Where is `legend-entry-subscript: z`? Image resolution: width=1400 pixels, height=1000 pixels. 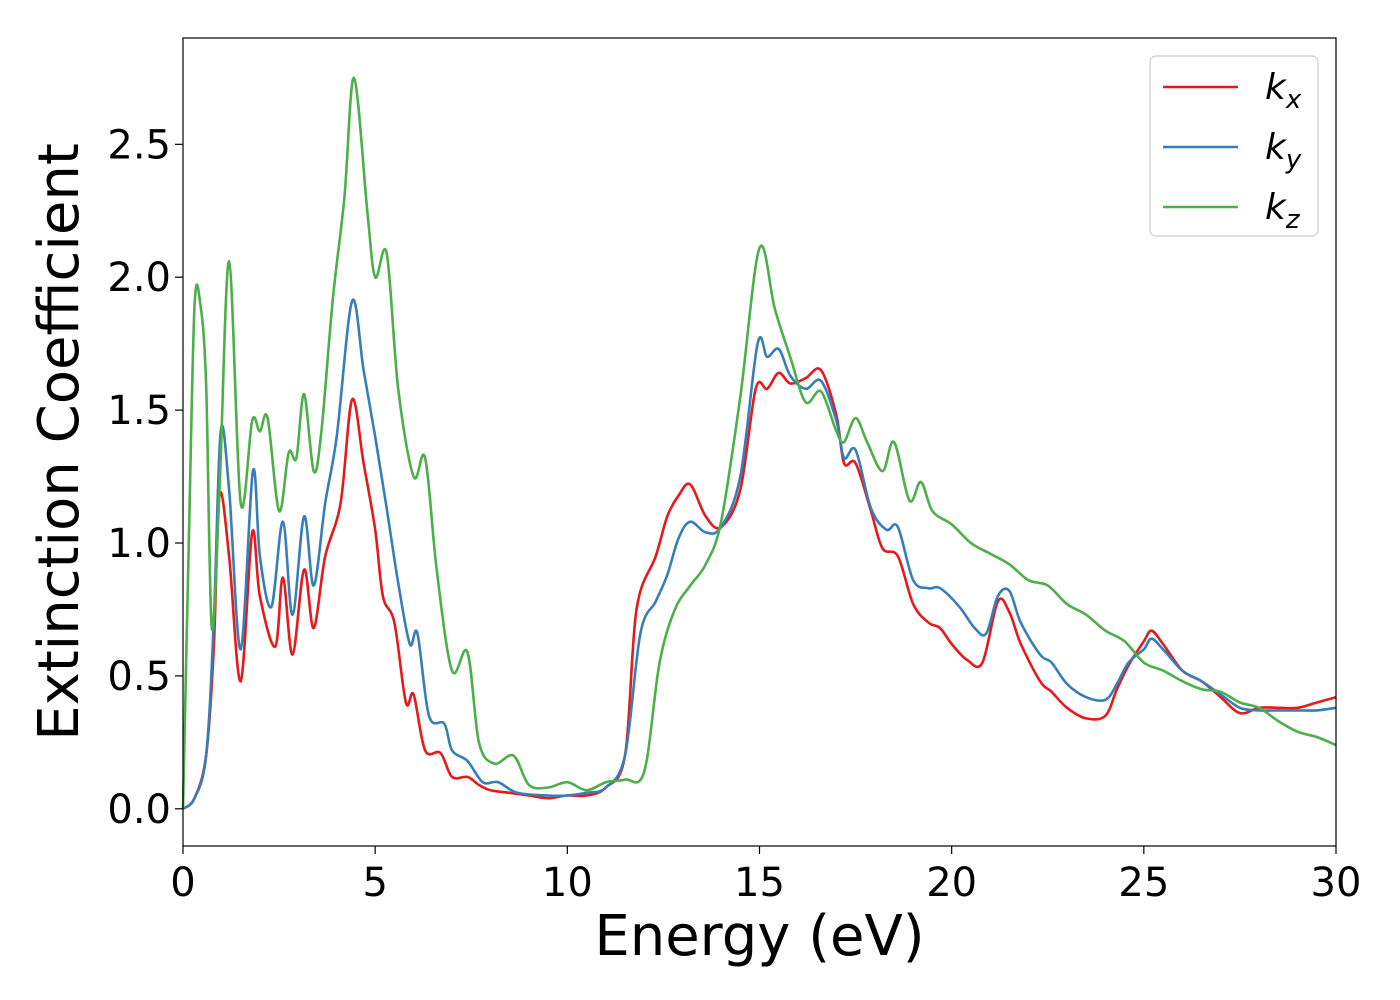
legend-entry-subscript: z is located at coordinates (1293, 220).